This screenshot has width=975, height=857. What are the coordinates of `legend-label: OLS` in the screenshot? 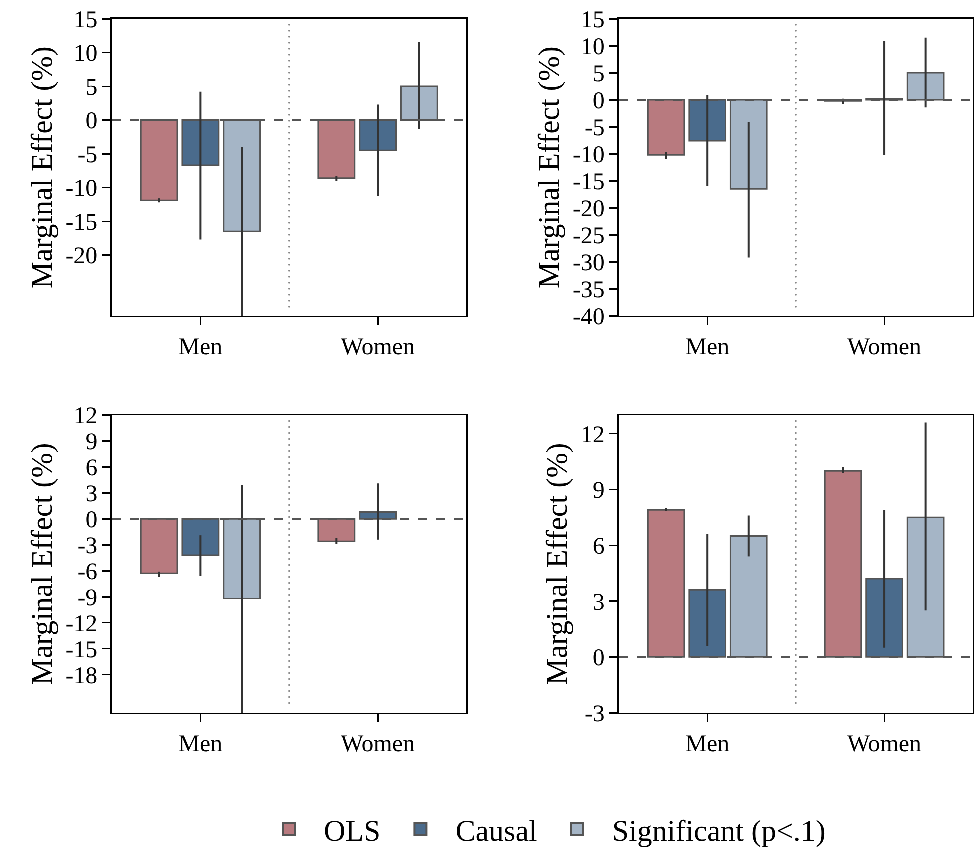 It's located at (352, 831).